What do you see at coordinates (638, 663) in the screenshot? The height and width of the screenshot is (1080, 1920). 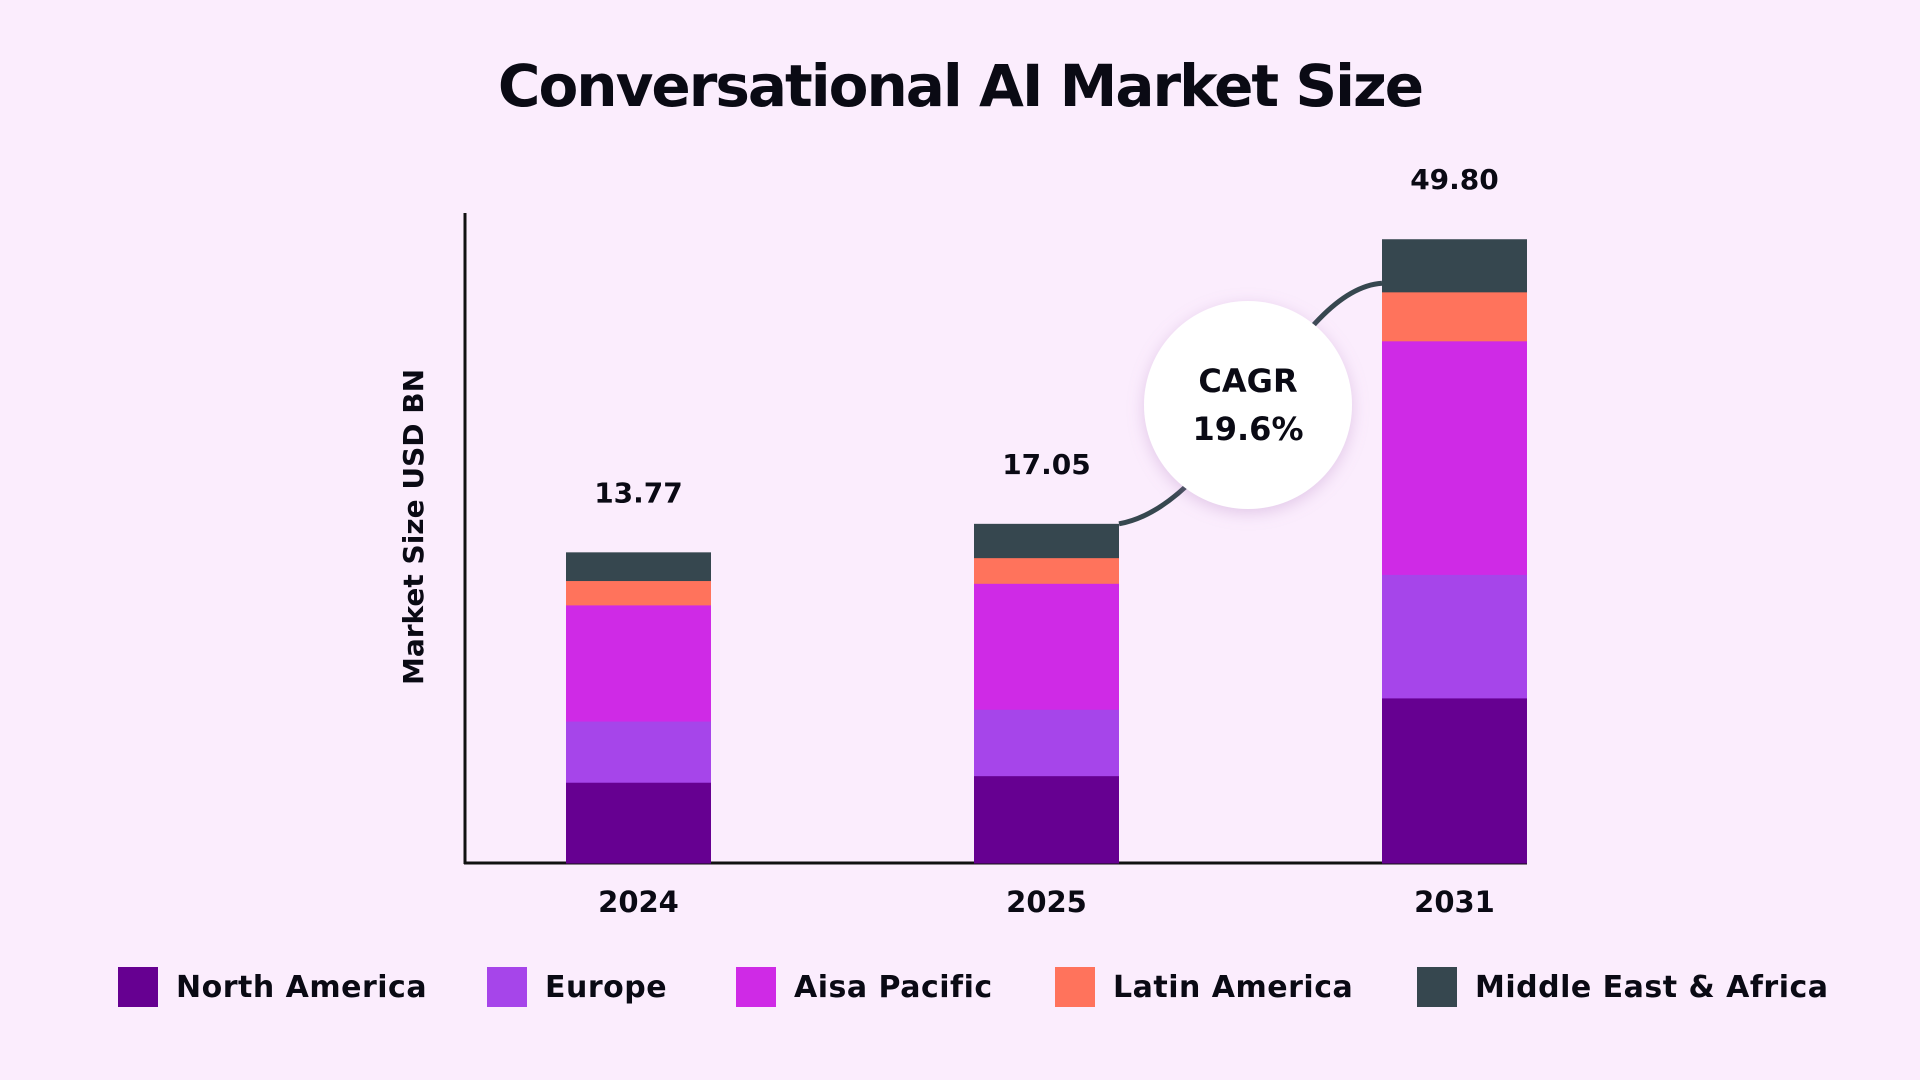 I see `bar-segment-aisa-pacific-2024` at bounding box center [638, 663].